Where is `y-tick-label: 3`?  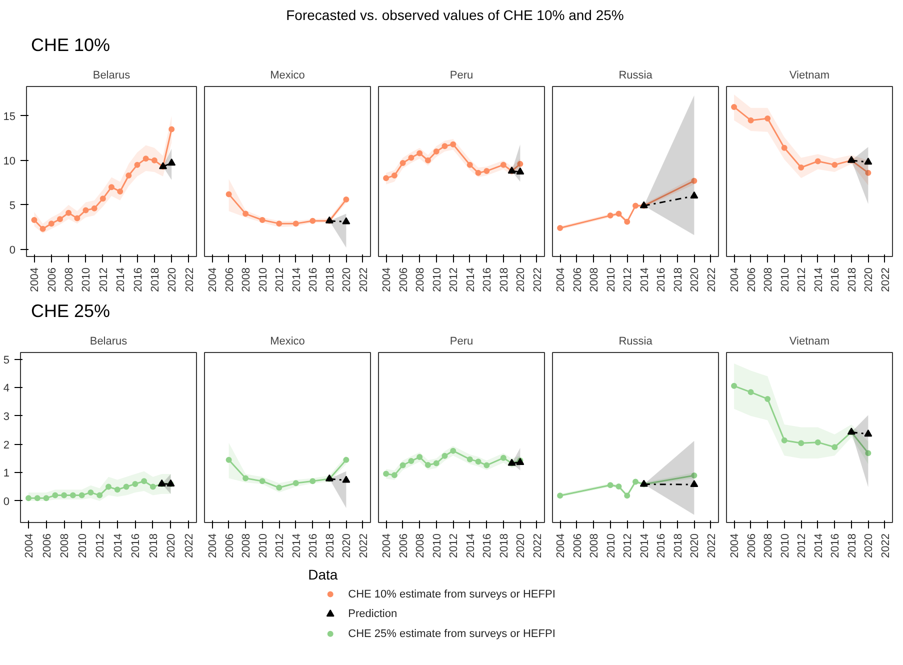 y-tick-label: 3 is located at coordinates (6, 416).